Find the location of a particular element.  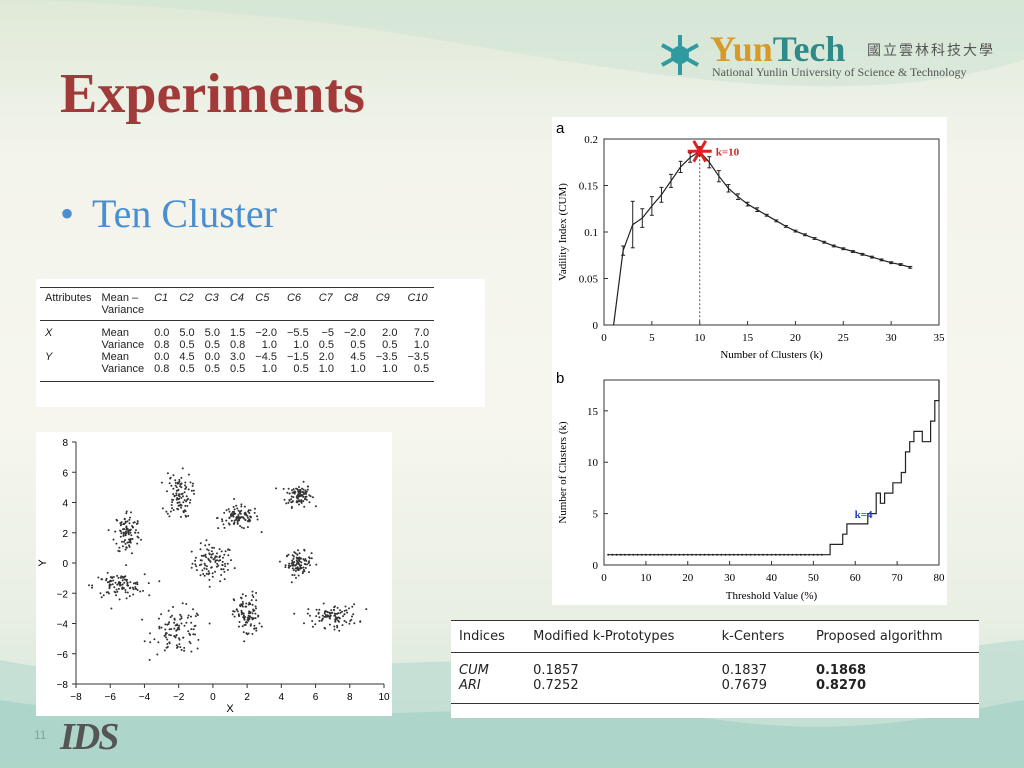

column-header: C10 is located at coordinates (417, 298).